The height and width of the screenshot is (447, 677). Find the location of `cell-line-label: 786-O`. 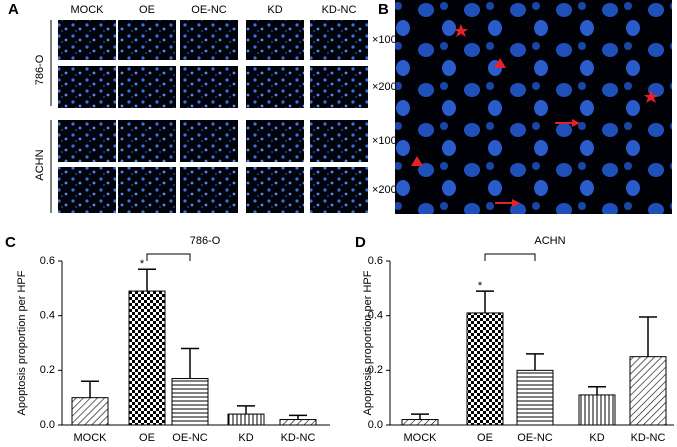

cell-line-label: 786-O is located at coordinates (40, 69).